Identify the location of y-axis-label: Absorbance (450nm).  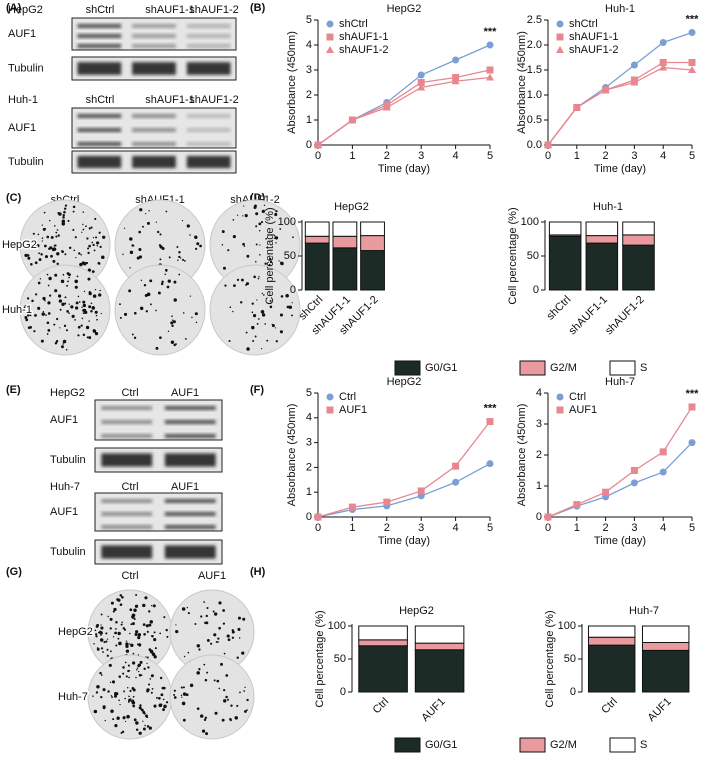
(522, 455).